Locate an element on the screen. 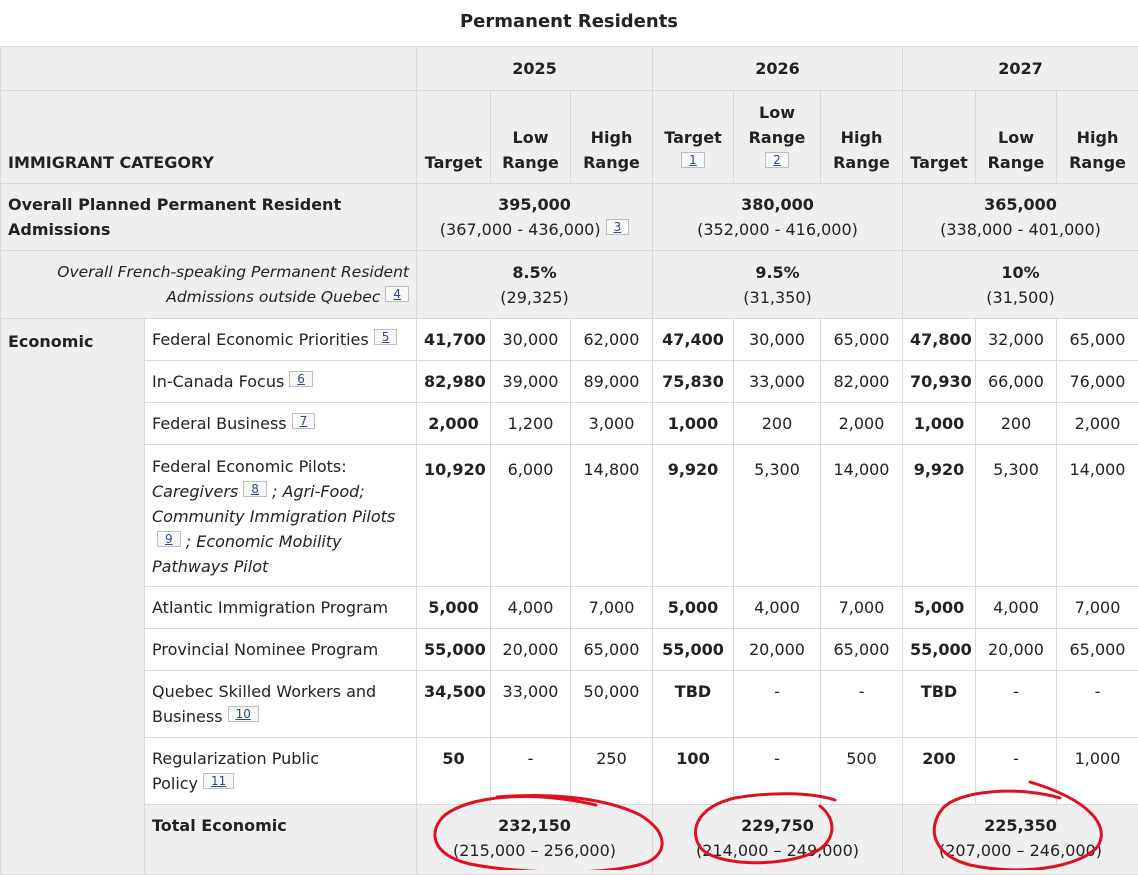 The image size is (1138, 875). footnote-link-11: 11 is located at coordinates (218, 781).